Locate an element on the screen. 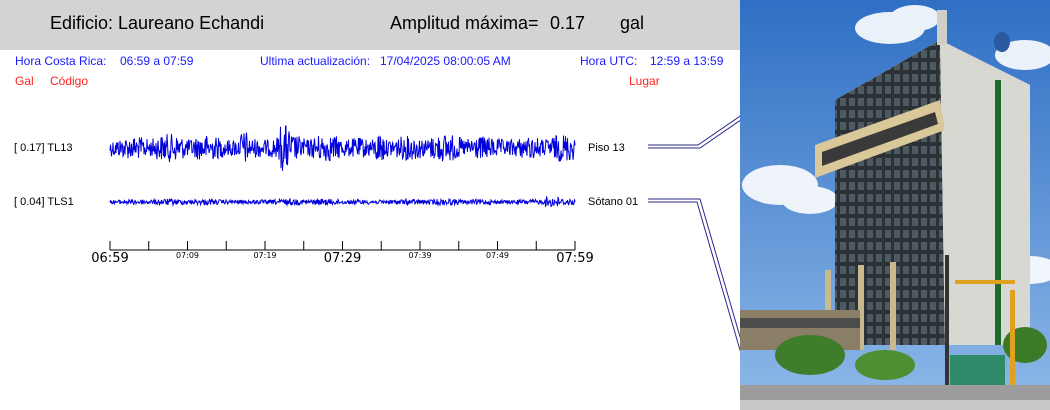  channel-label-tls1: [ 0.04] TLS1 is located at coordinates (44, 202).